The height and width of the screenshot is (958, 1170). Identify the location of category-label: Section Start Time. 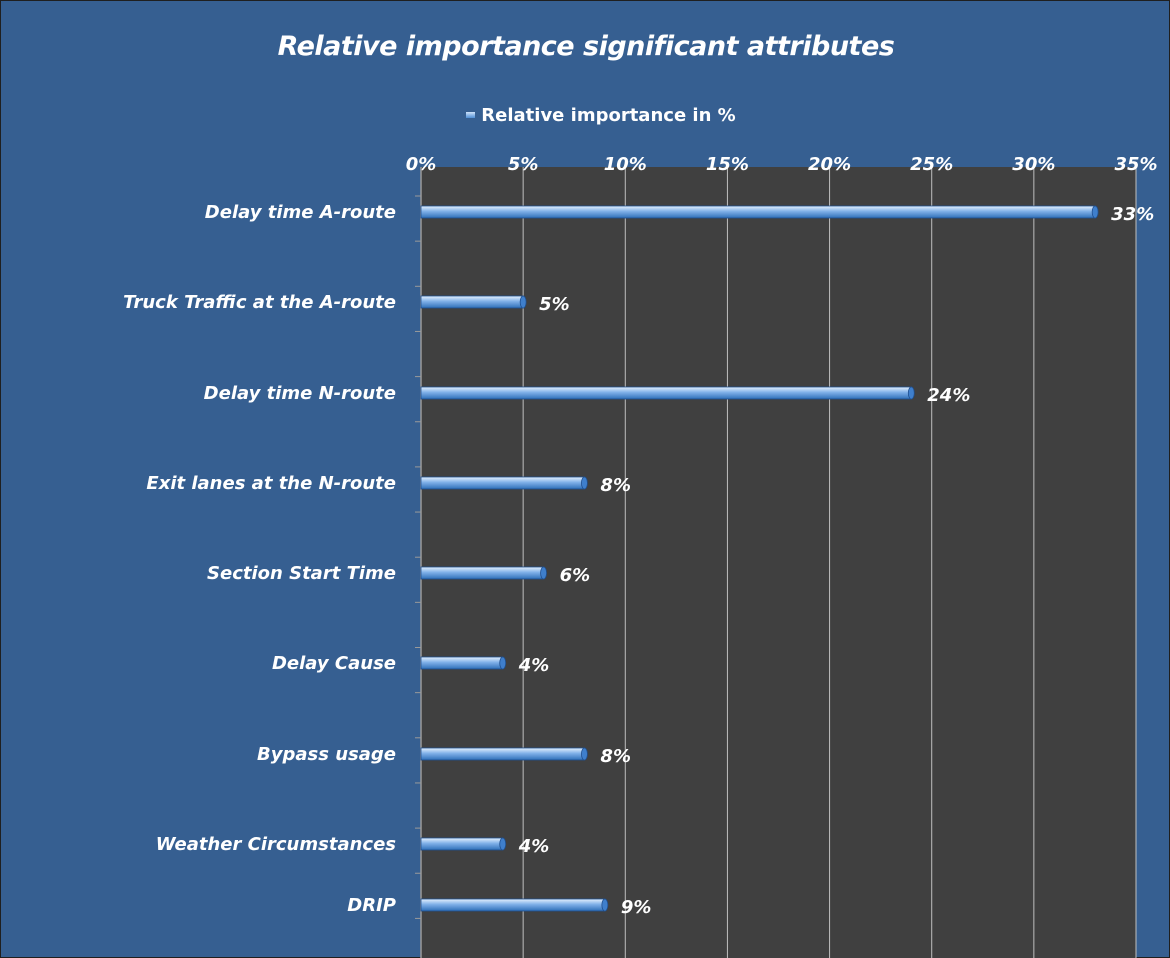
(301, 573).